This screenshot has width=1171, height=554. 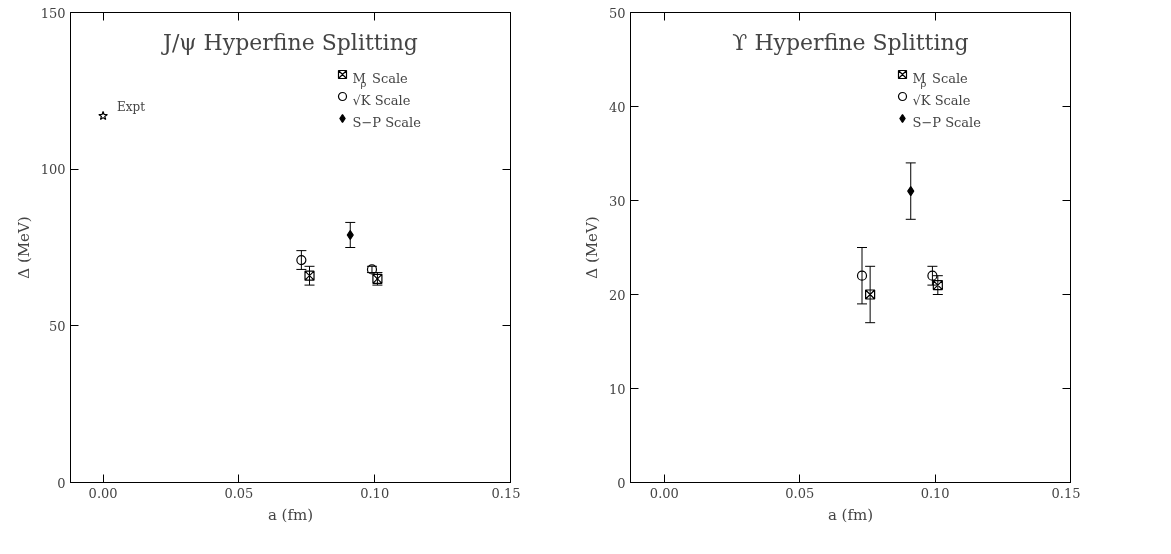 I want to click on y-tick-label: 10, so click(x=617, y=389).